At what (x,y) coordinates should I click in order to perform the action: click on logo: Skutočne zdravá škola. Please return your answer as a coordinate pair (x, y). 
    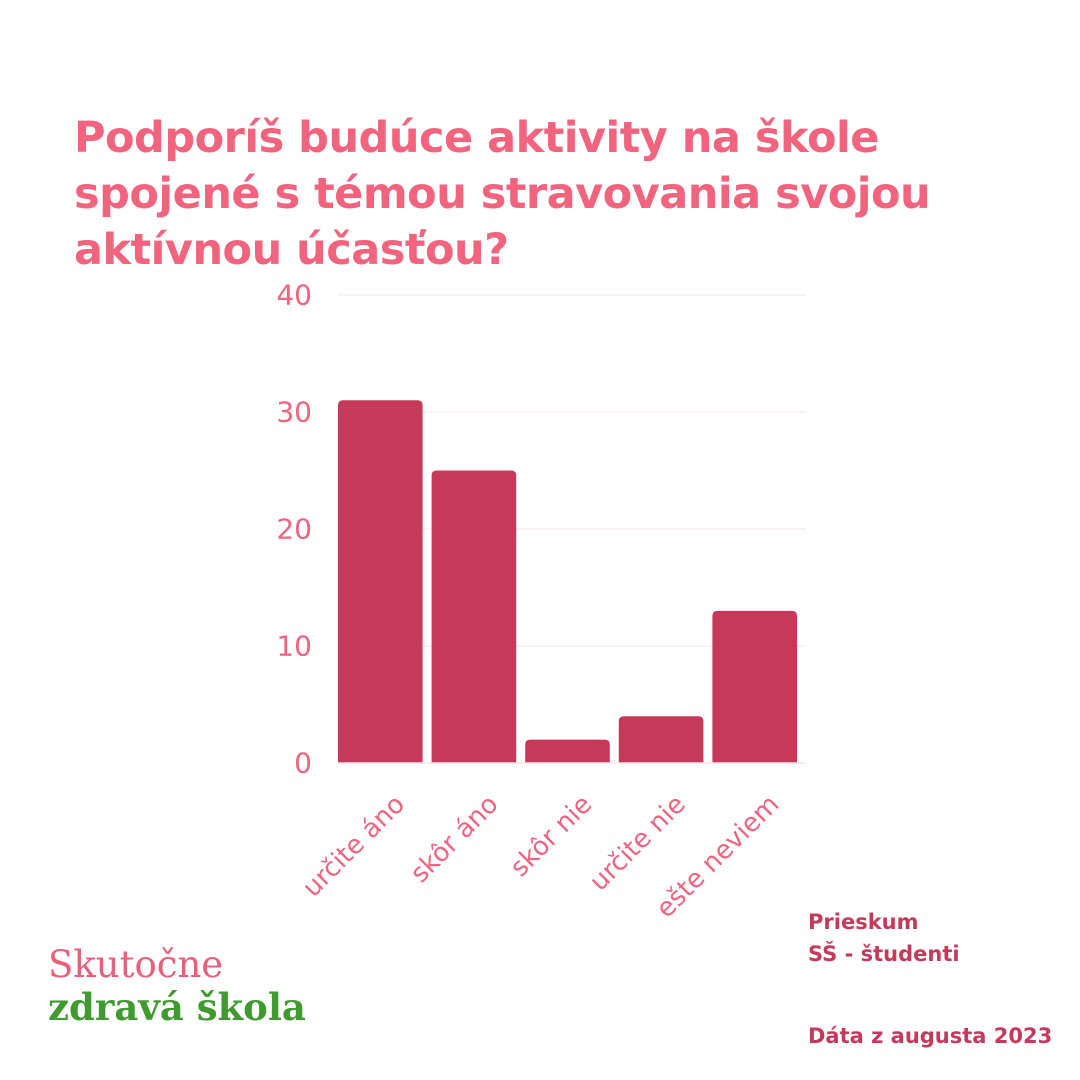
    Looking at the image, I should click on (177, 986).